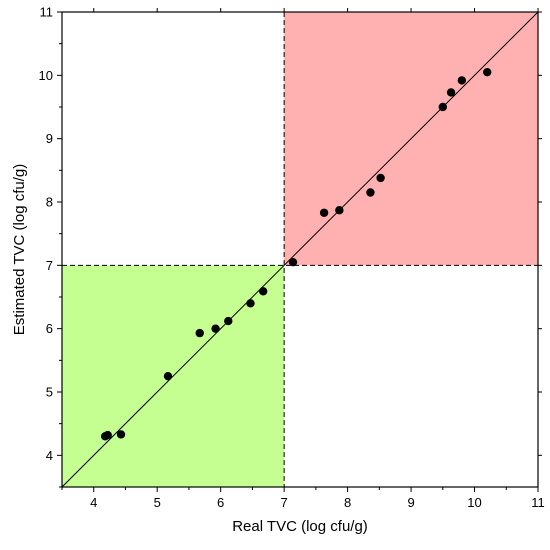  I want to click on x-tick-label-11: 11, so click(538, 502).